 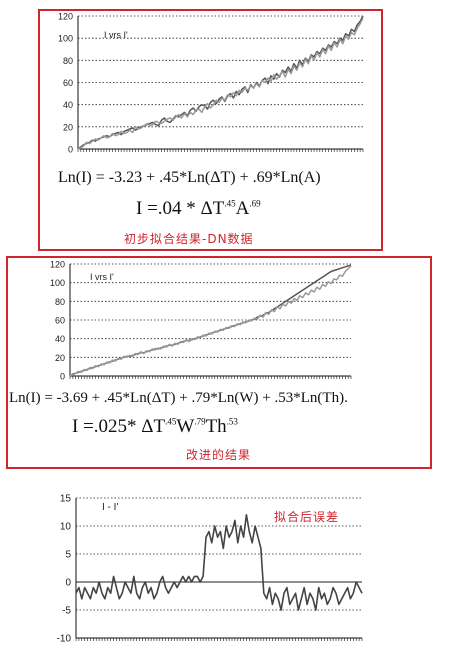 What do you see at coordinates (242, 208) in the screenshot?
I see `formula-part-b: A` at bounding box center [242, 208].